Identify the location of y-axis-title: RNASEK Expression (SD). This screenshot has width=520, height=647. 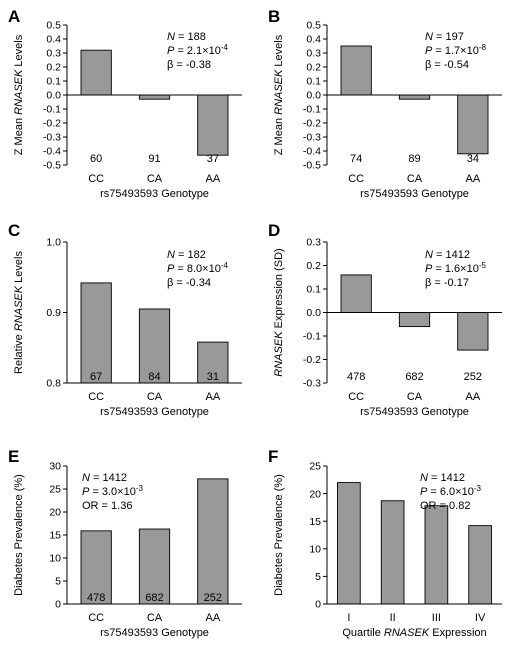
(279, 312).